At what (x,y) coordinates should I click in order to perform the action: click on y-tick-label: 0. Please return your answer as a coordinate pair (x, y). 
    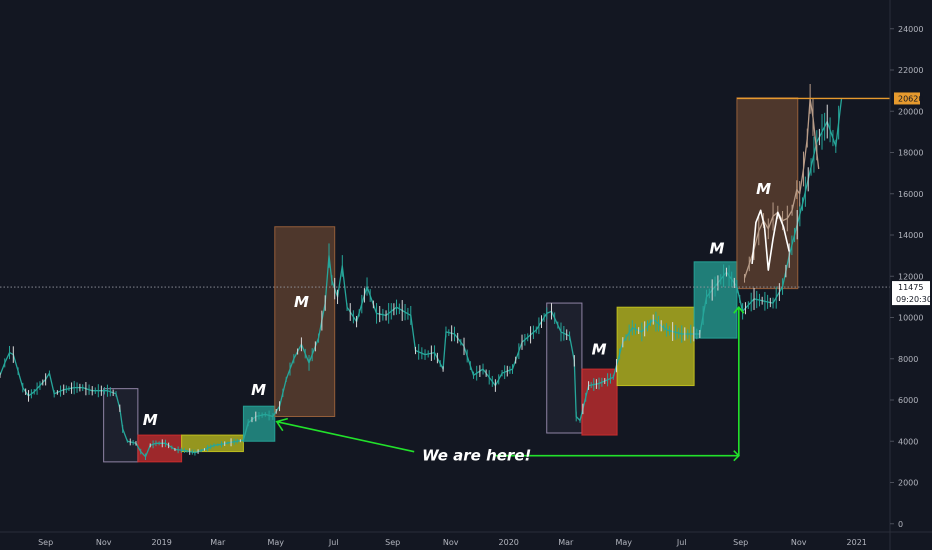
    Looking at the image, I should click on (900, 524).